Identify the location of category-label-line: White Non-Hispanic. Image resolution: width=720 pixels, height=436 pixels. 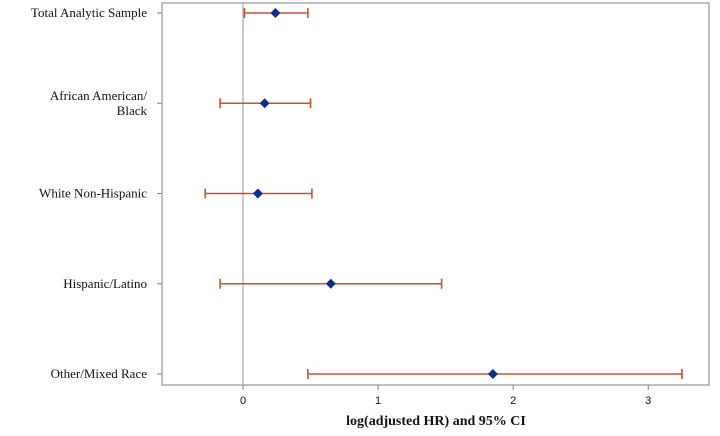
(93, 193).